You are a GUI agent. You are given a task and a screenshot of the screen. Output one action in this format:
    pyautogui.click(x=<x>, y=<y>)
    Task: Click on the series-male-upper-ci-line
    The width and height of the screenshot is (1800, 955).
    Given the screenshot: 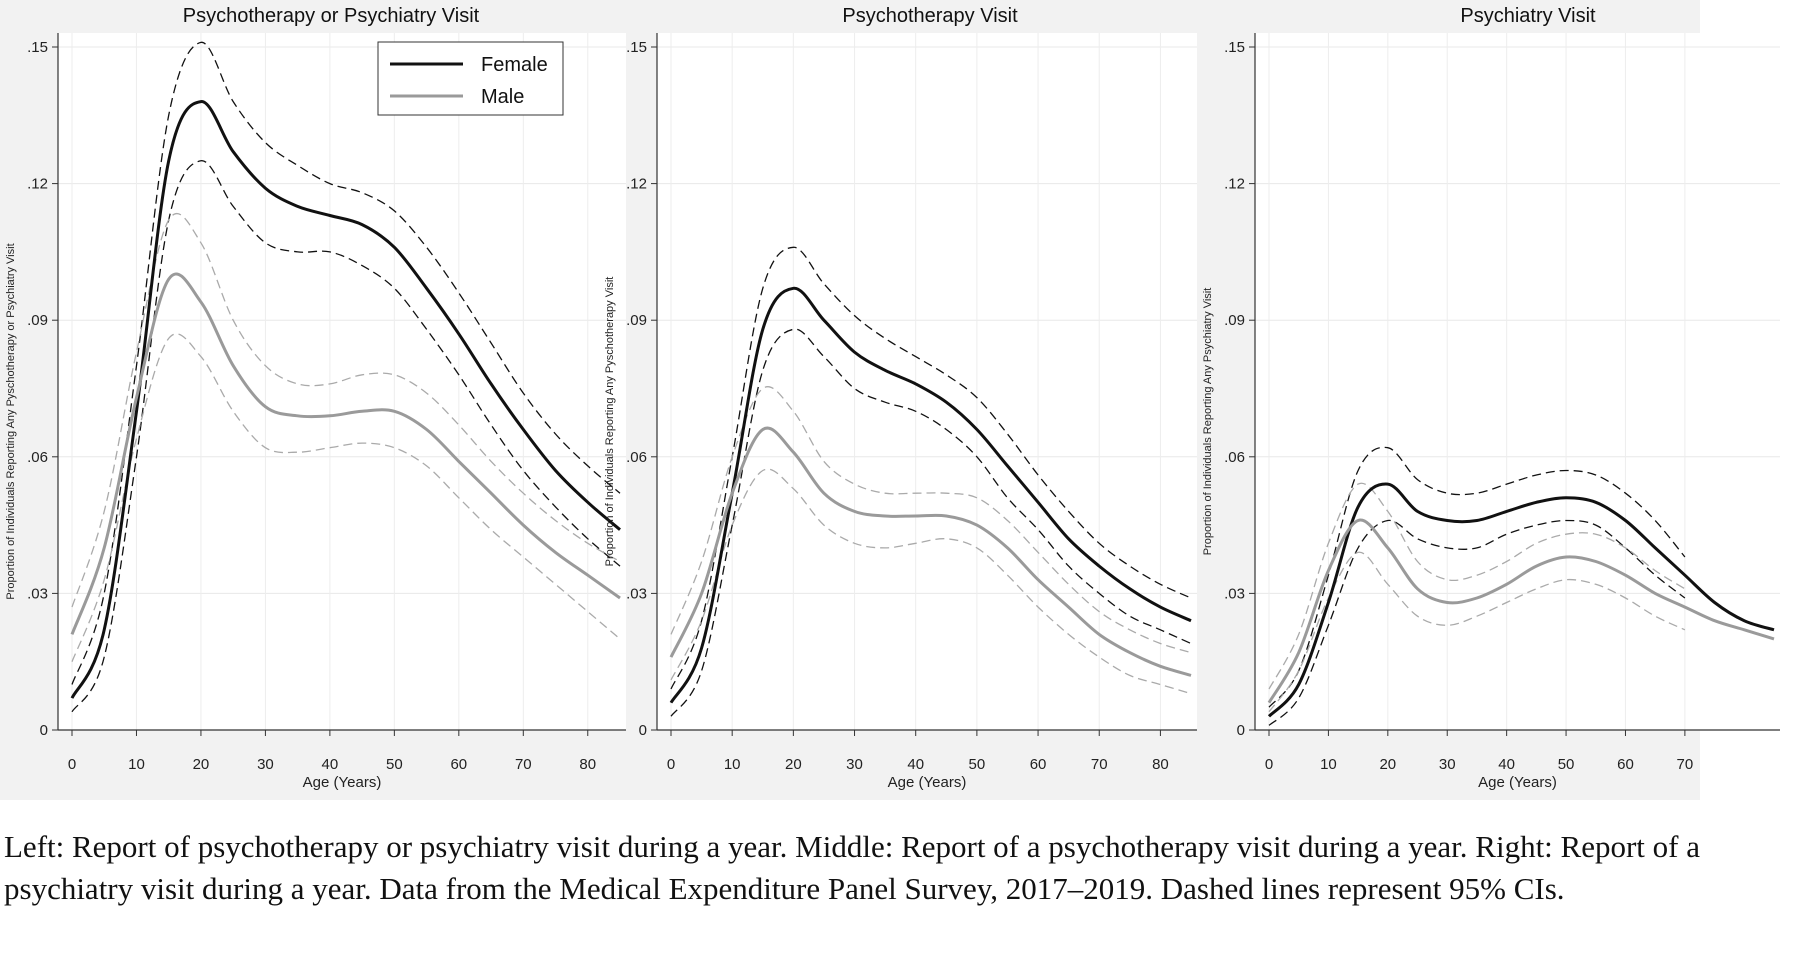 What is the action you would take?
    pyautogui.click(x=346, y=410)
    